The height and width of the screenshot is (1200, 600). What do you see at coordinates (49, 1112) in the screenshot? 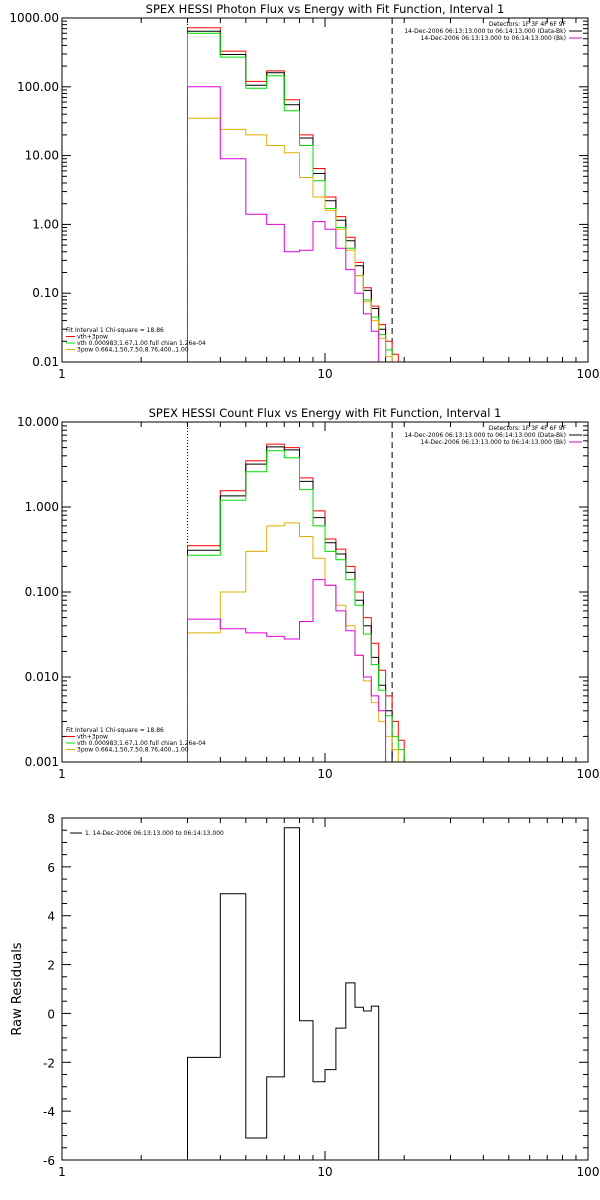
I see `y-tick-label: -4` at bounding box center [49, 1112].